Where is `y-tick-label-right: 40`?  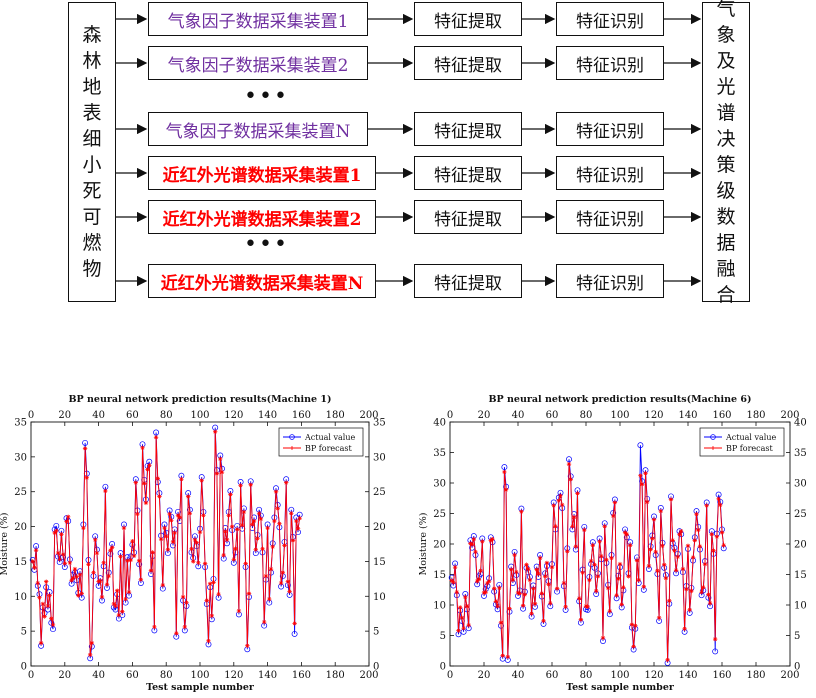
y-tick-label-right: 40 is located at coordinates (800, 423).